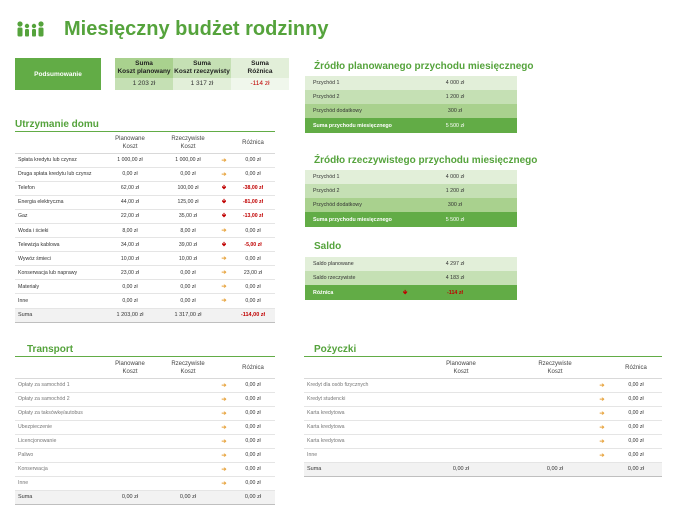 The height and width of the screenshot is (520, 675). Describe the element at coordinates (411, 83) in the screenshot. I see `planned-income-row: Przychód 1 4 000 zł` at that location.